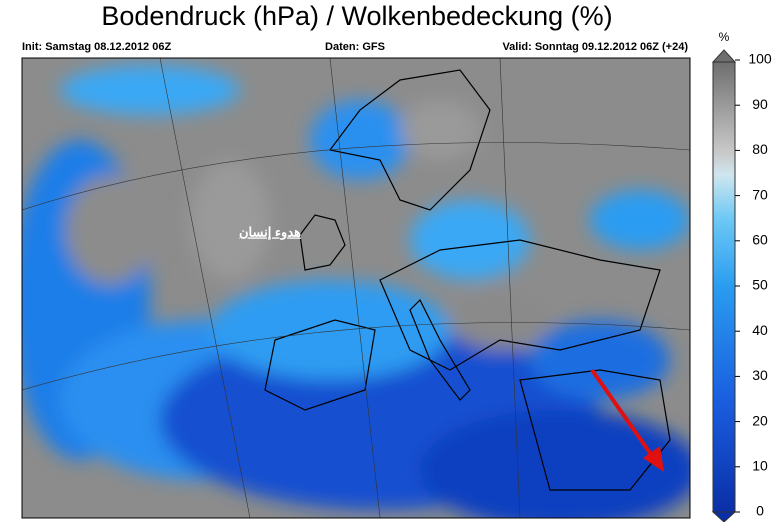  What do you see at coordinates (760, 149) in the screenshot?
I see `colorbar-tick-label: 80` at bounding box center [760, 149].